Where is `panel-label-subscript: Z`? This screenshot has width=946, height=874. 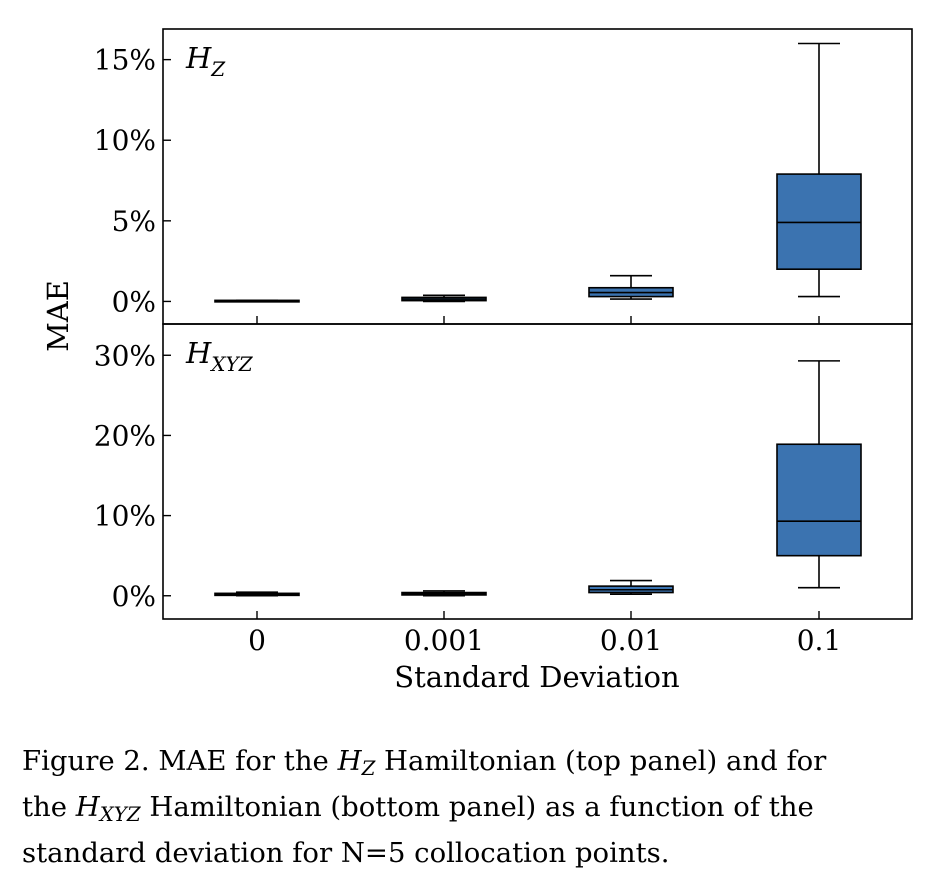 panel-label-subscript: Z is located at coordinates (218, 69).